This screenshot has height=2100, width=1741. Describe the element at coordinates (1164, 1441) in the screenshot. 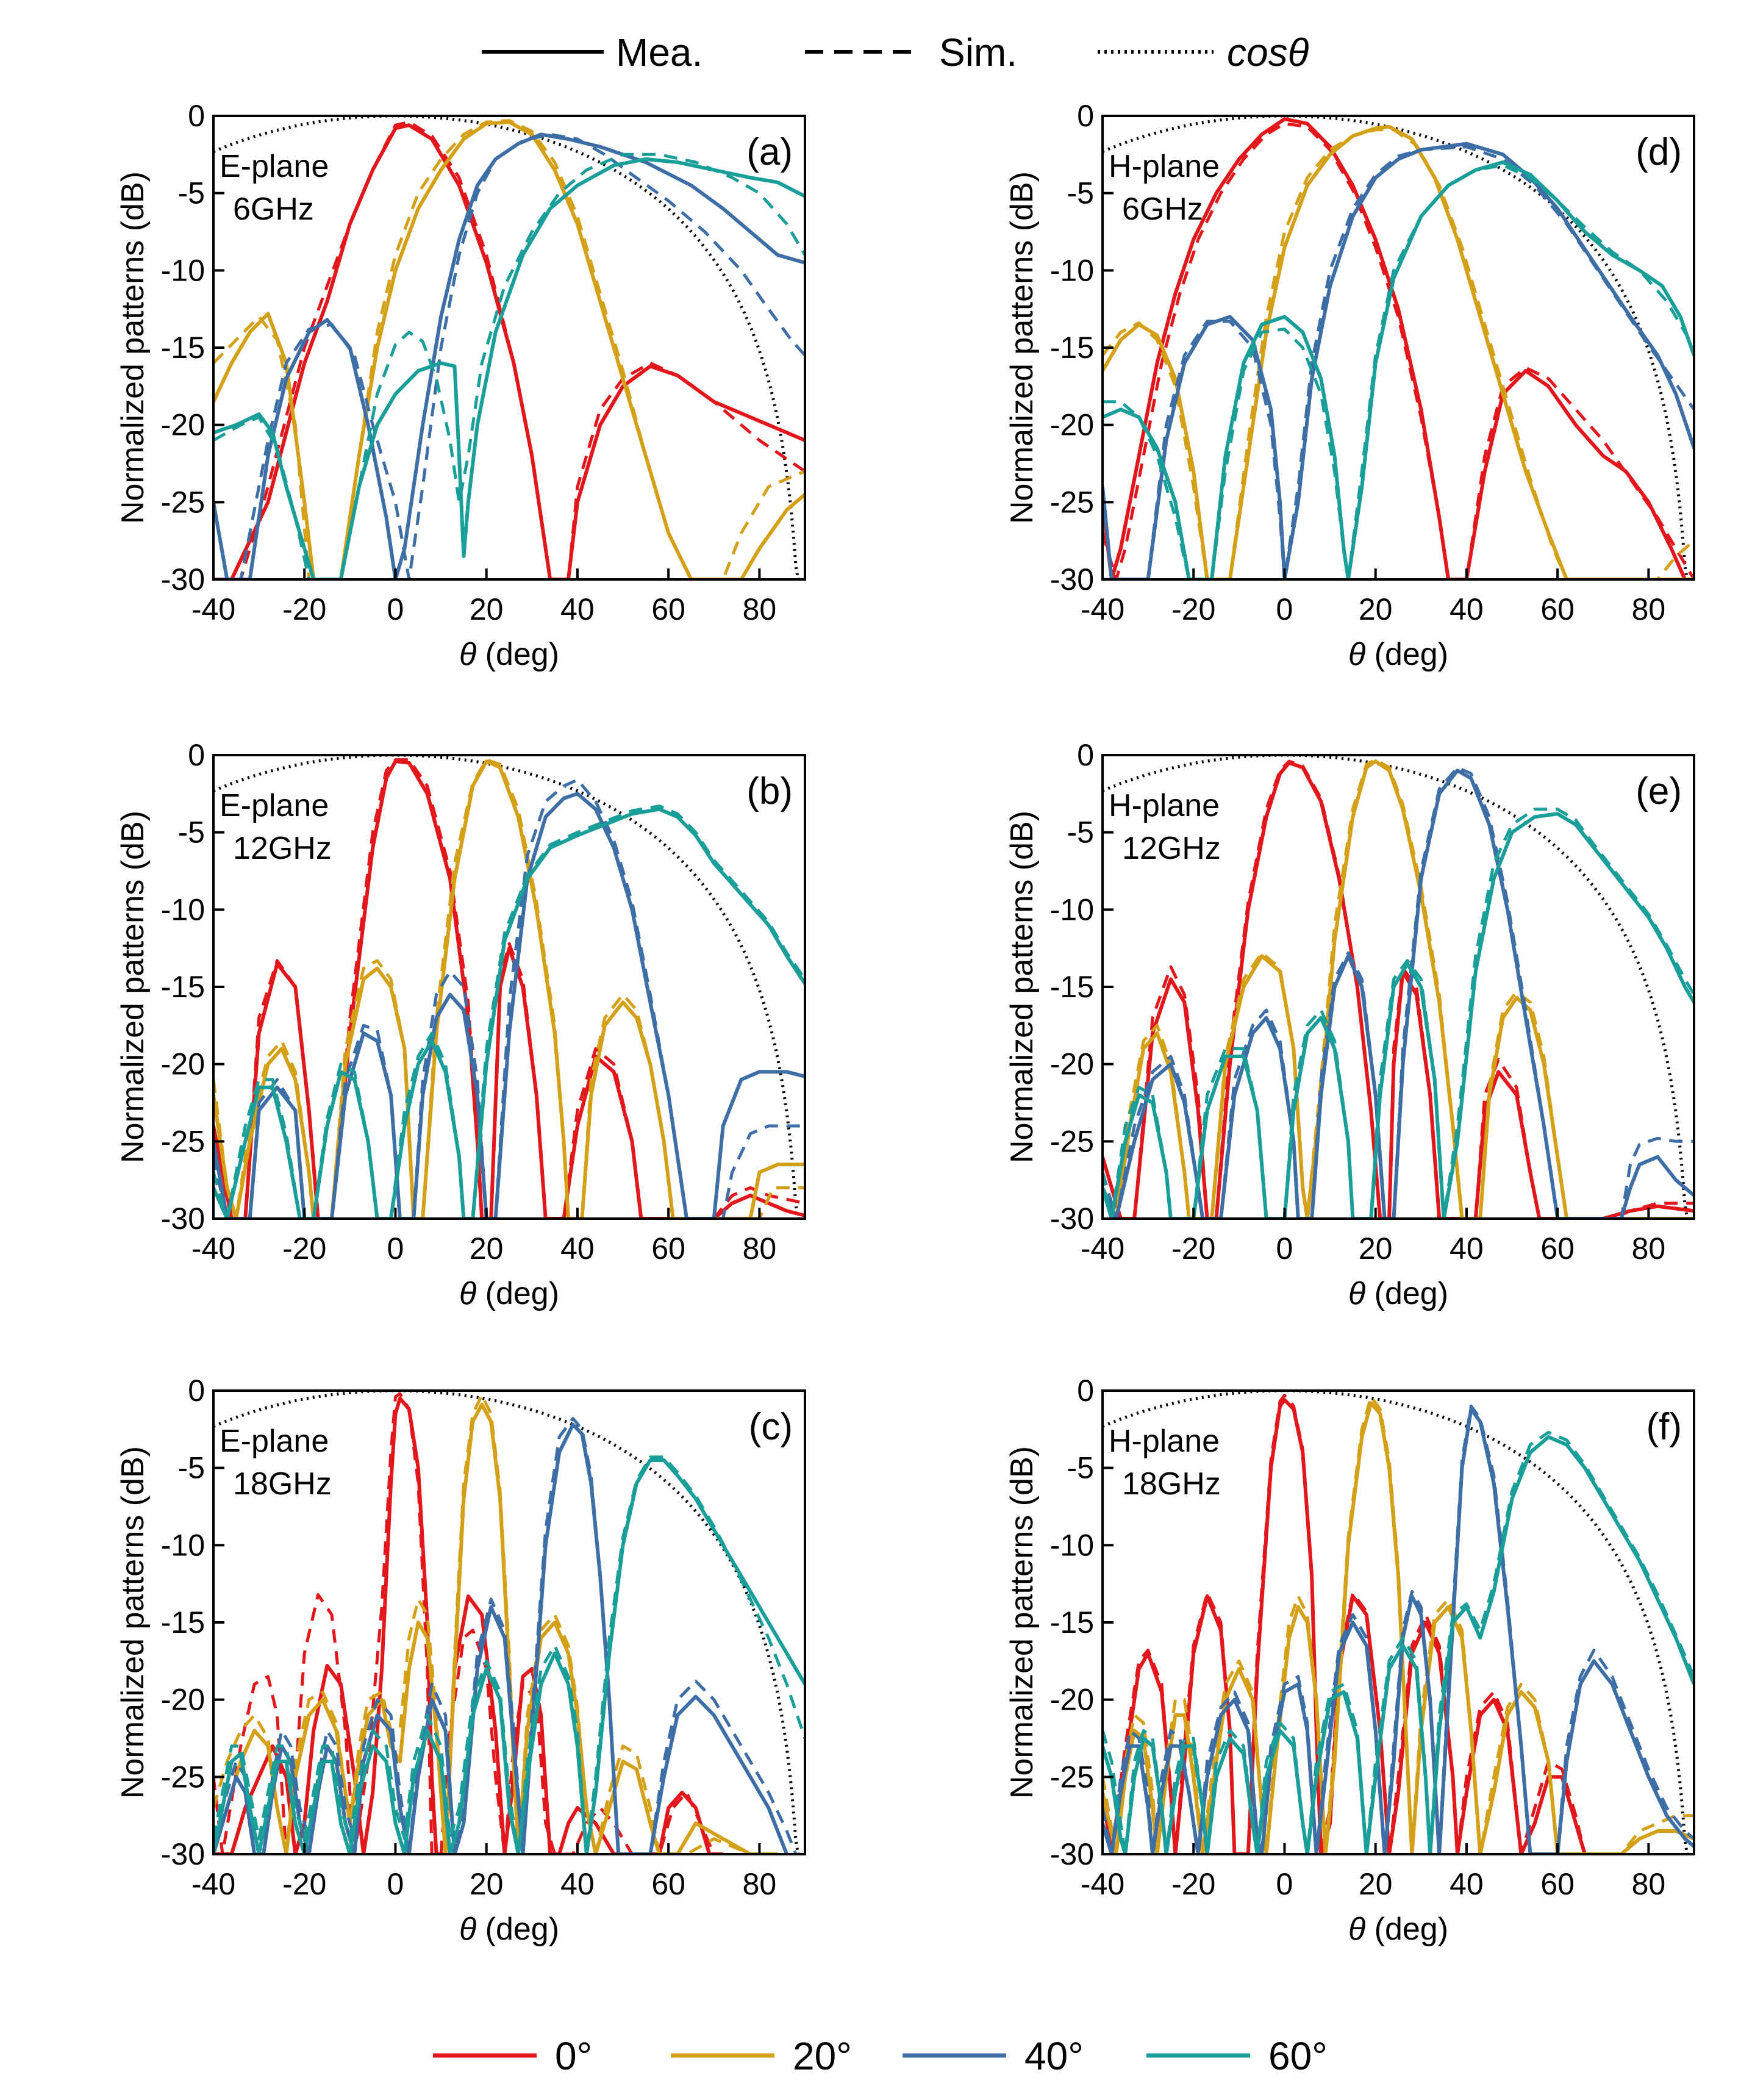

I see `plane-label: H-plane` at that location.